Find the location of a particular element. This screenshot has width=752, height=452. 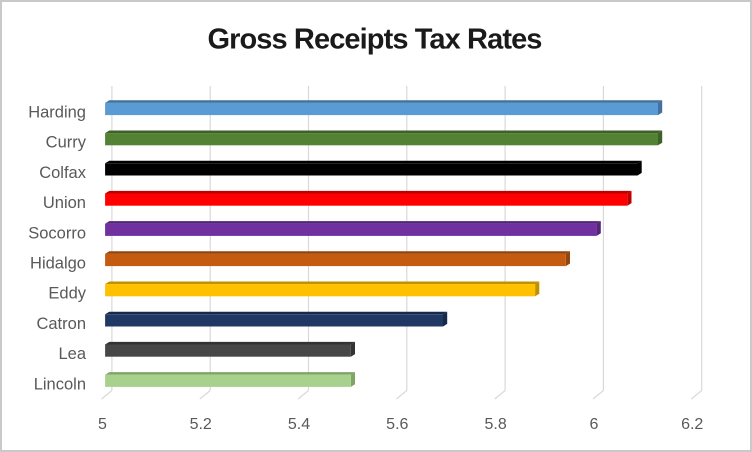

svg-text: Harding is located at coordinates (57, 113).